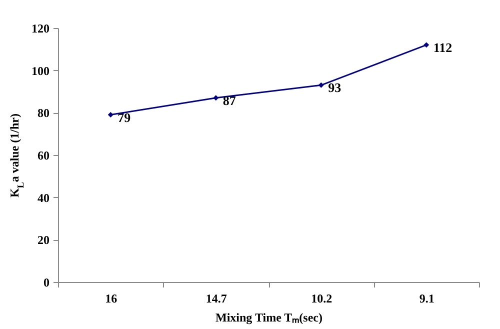 This screenshot has height=329, width=500. I want to click on x-tick-label: 14.7, so click(216, 299).